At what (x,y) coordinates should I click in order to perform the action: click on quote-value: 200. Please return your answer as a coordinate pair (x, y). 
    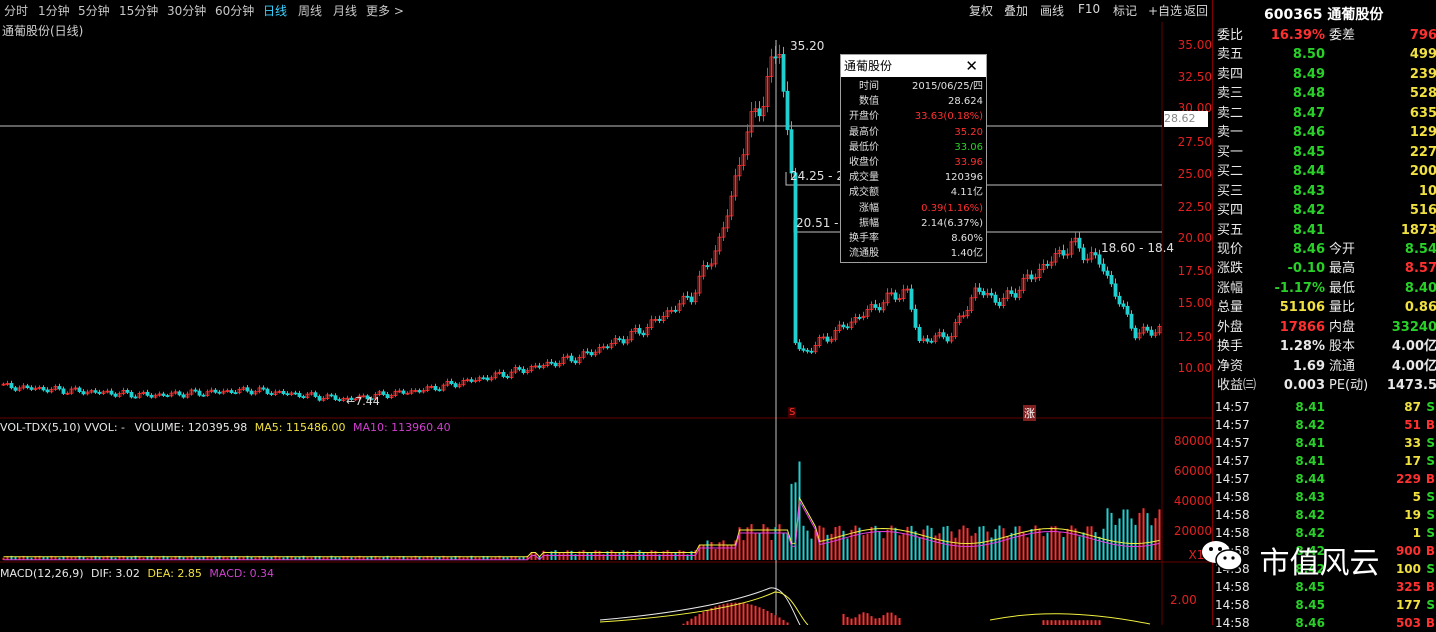
    Looking at the image, I should click on (1422, 172).